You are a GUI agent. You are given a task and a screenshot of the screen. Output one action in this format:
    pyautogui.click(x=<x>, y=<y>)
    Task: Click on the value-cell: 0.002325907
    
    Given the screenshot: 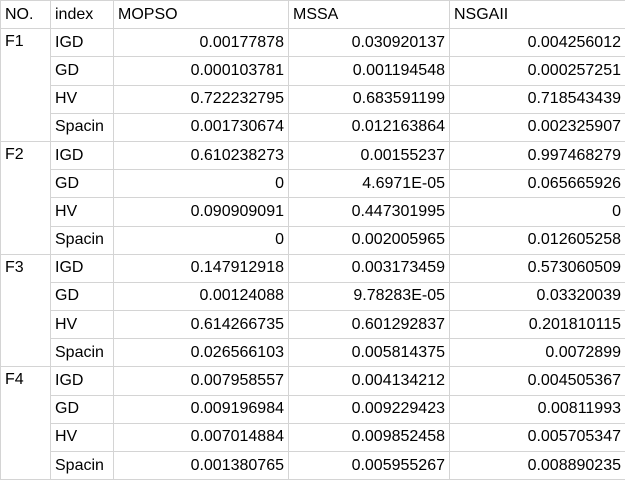 What is the action you would take?
    pyautogui.click(x=537, y=127)
    